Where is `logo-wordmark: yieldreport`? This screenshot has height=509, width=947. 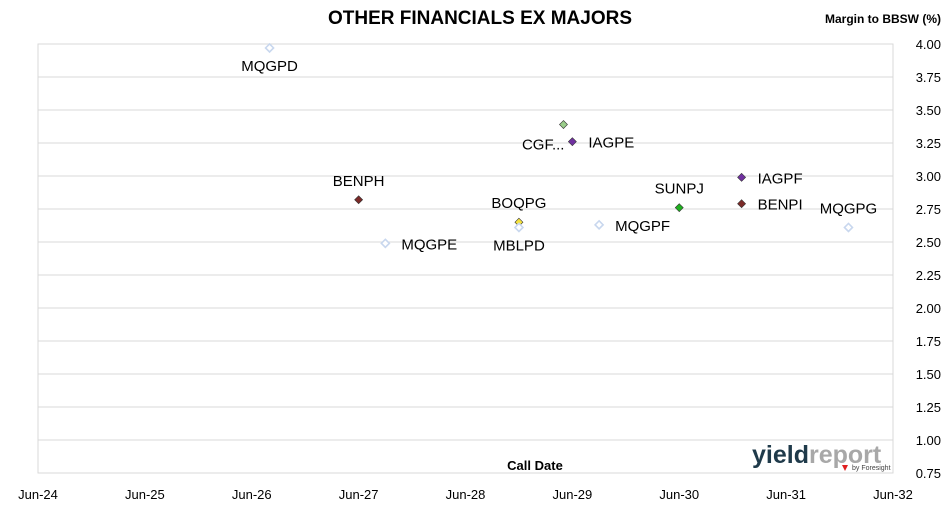 logo-wordmark: yieldreport is located at coordinates (817, 455).